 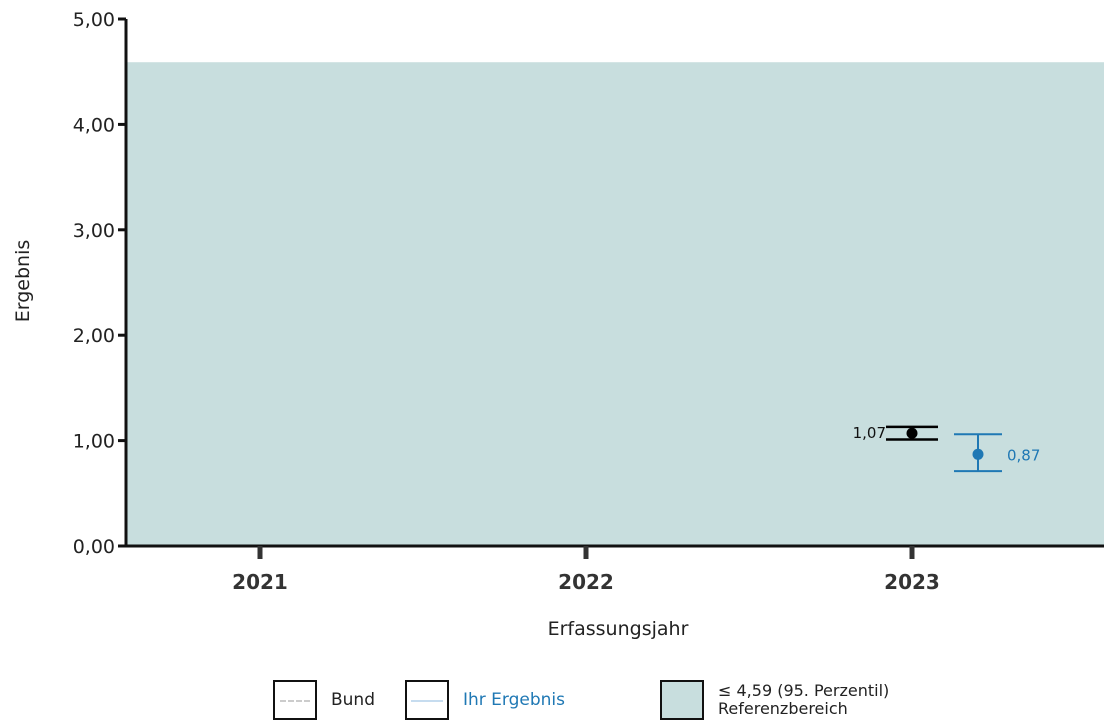 What do you see at coordinates (946, 448) in the screenshot?
I see `data-marks: 1,07 0,87` at bounding box center [946, 448].